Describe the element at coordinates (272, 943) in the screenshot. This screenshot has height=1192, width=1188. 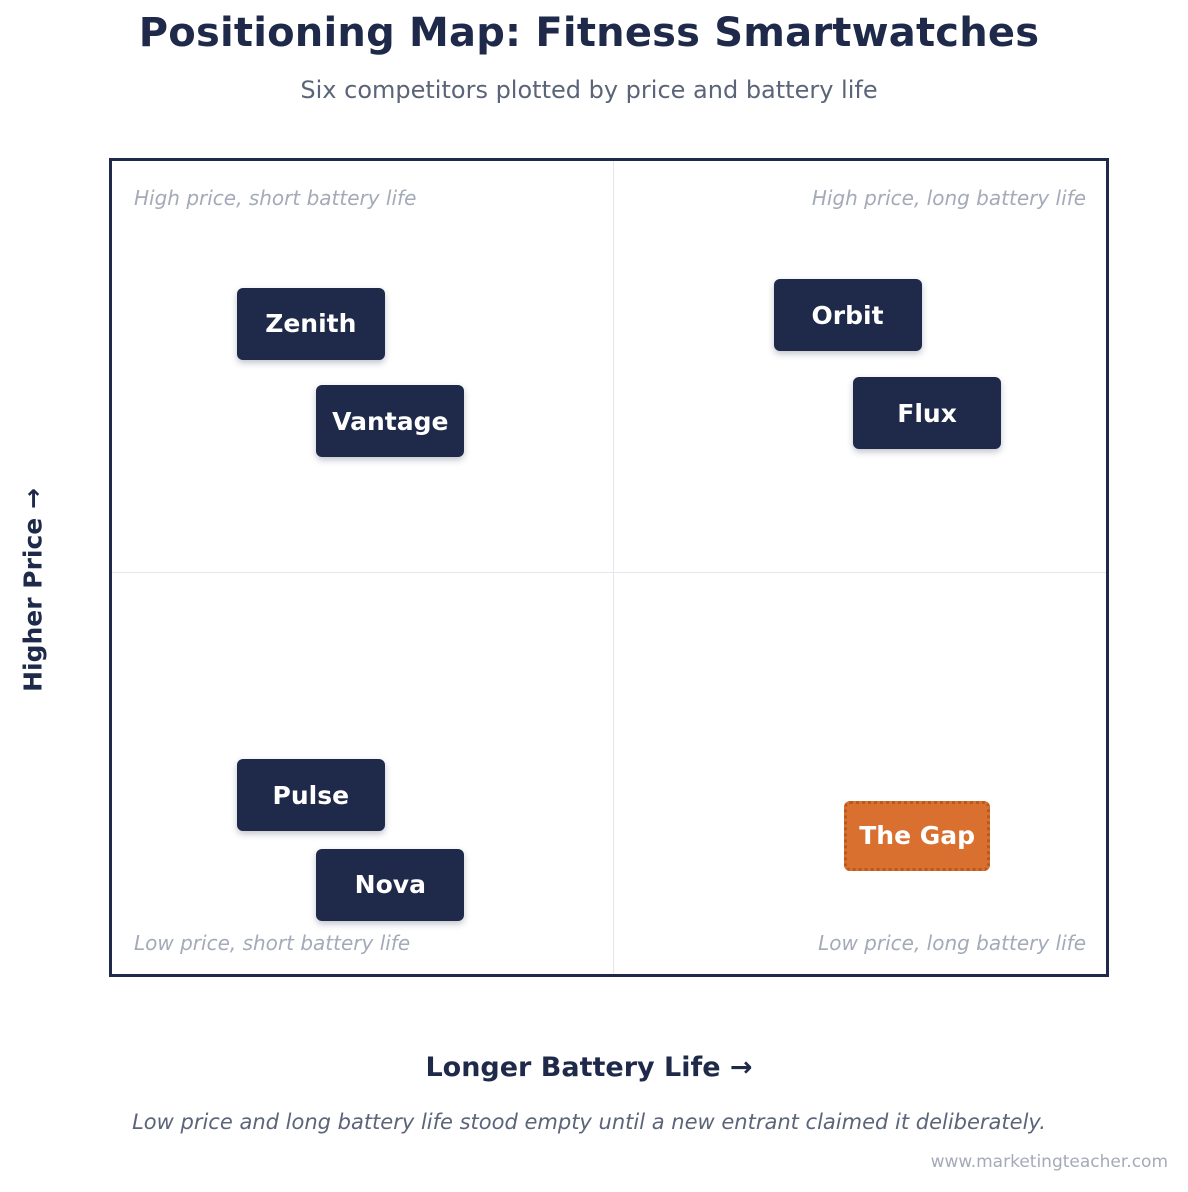
I see `quadrant-label-bottom-left: Low price, short battery life` at that location.